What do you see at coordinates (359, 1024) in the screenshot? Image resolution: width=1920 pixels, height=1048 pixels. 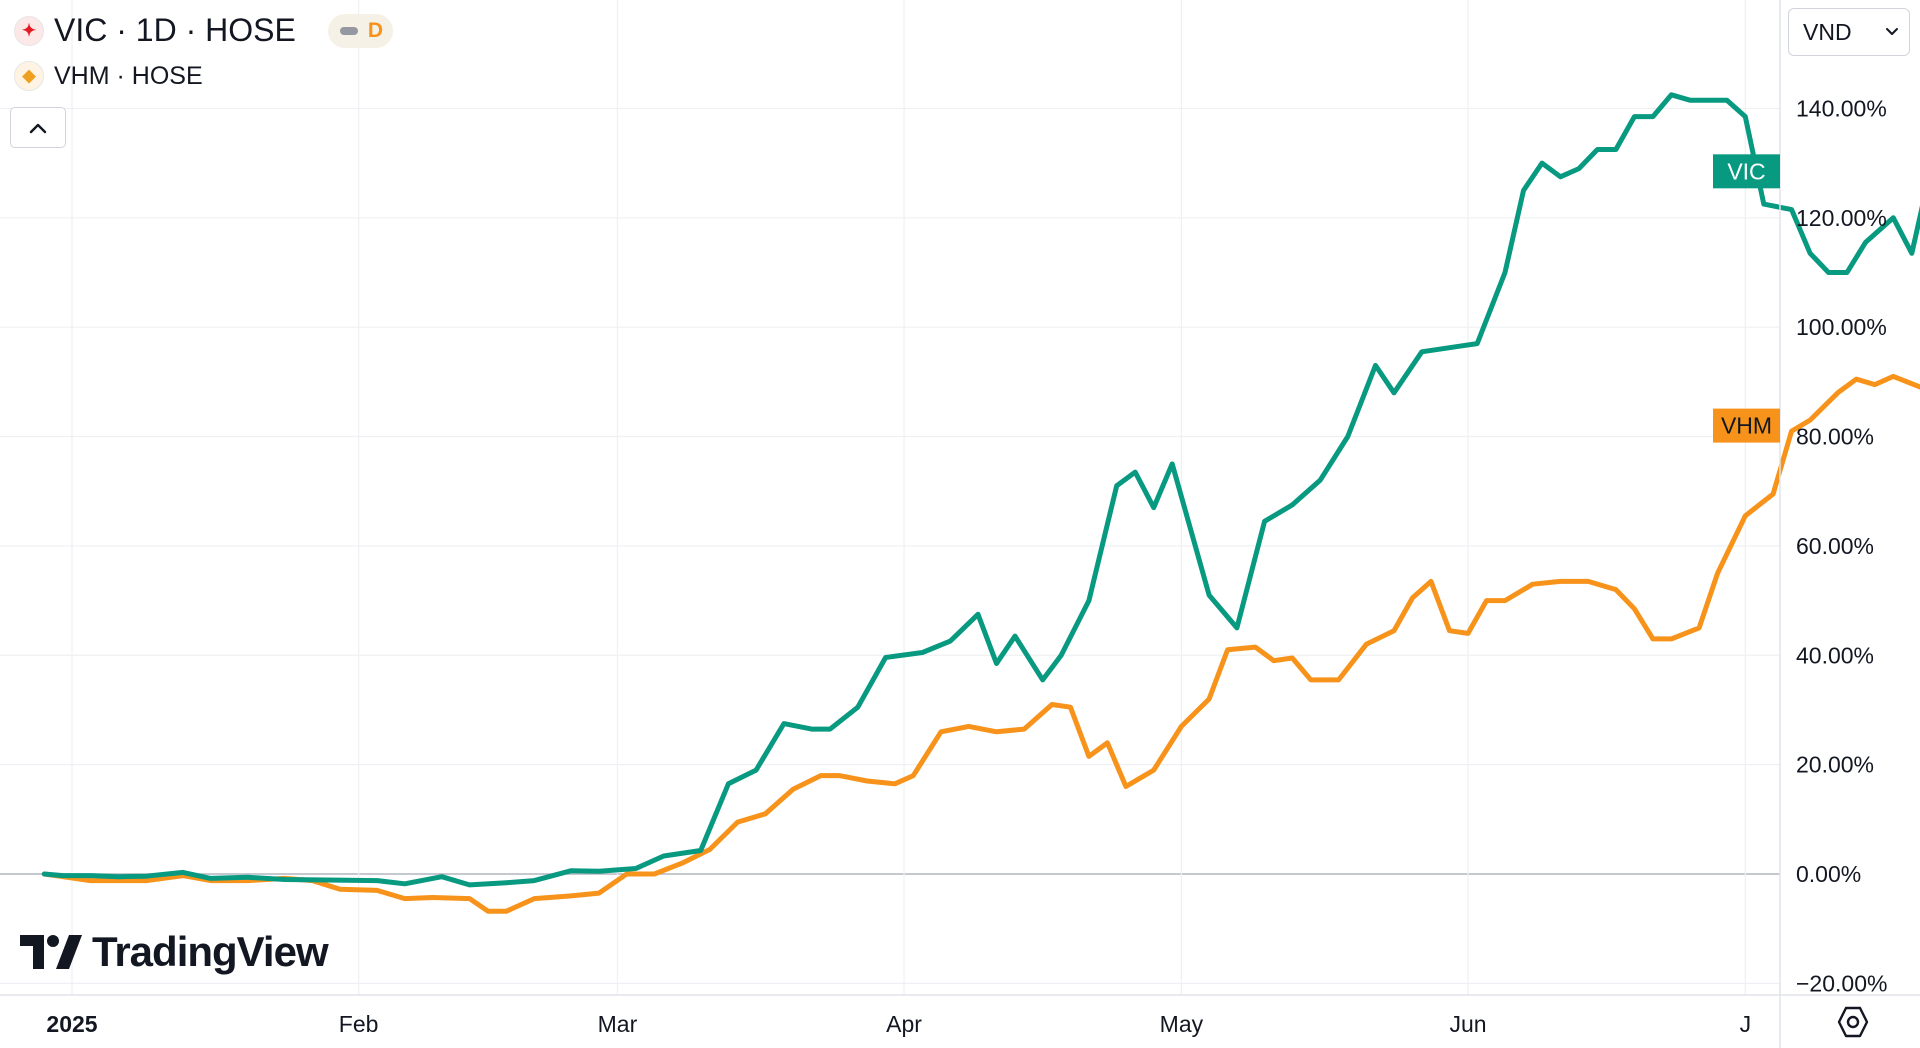 I see `x-tick-label: Feb` at bounding box center [359, 1024].